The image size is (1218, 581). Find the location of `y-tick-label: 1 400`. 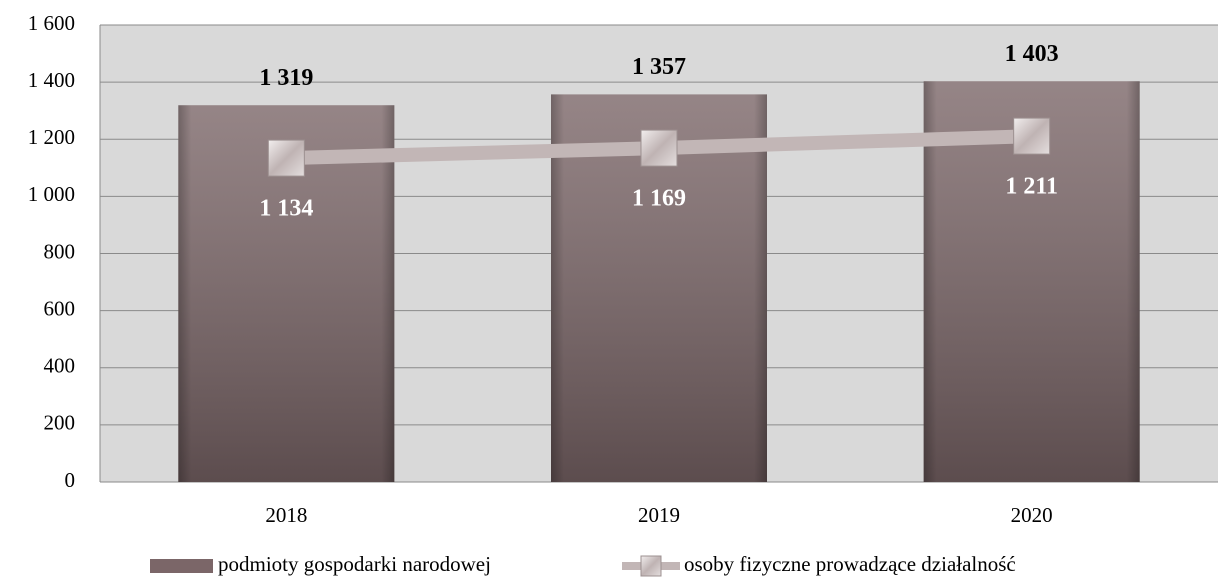

y-tick-label: 1 400 is located at coordinates (51, 80).